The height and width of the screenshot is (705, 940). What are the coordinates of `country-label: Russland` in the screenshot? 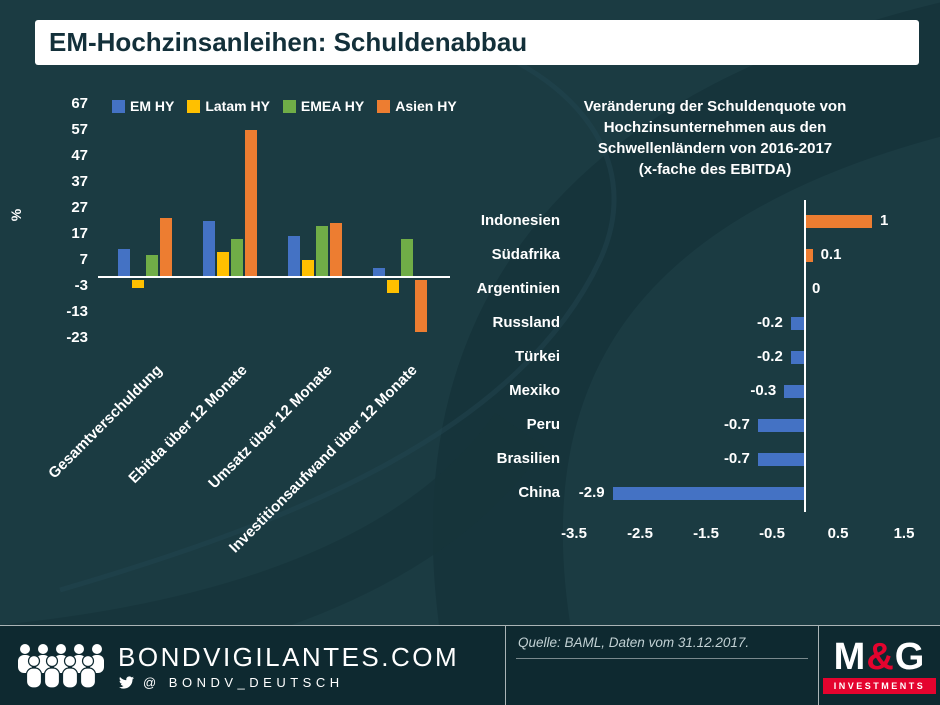 It's located at (526, 322).